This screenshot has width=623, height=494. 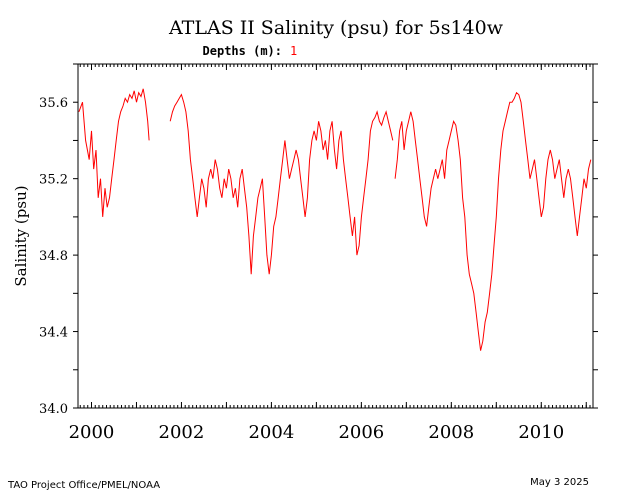 What do you see at coordinates (53, 256) in the screenshot?
I see `y-tick-label: 34.8` at bounding box center [53, 256].